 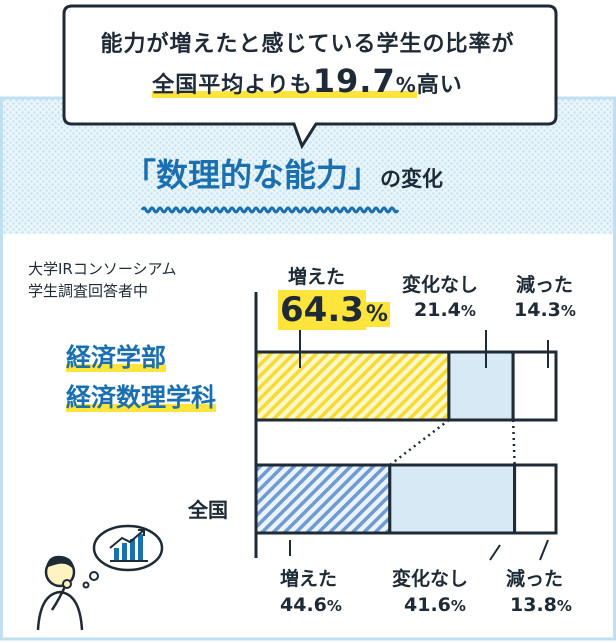 What do you see at coordinates (100, 577) in the screenshot?
I see `student-thinking-icon` at bounding box center [100, 577].